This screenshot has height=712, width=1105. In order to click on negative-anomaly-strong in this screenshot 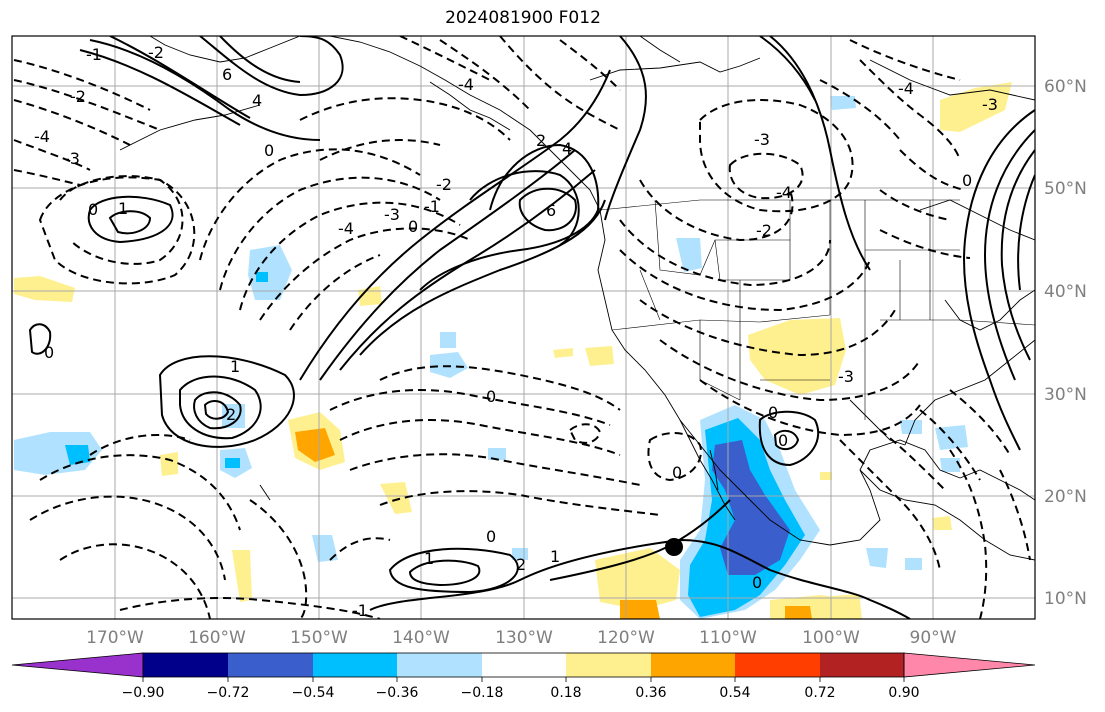, I will do `click(751, 507)`.